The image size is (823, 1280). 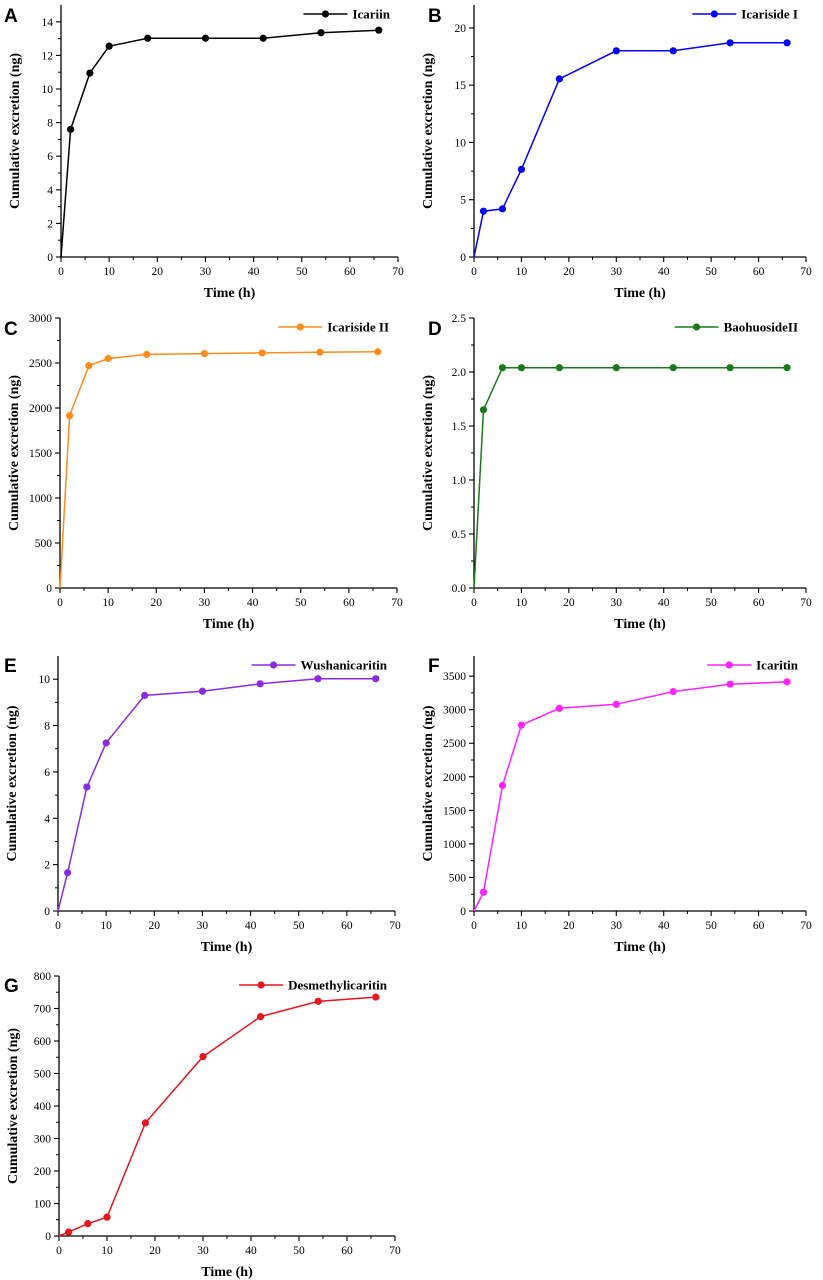 What do you see at coordinates (11, 986) in the screenshot?
I see `panel-letter: G` at bounding box center [11, 986].